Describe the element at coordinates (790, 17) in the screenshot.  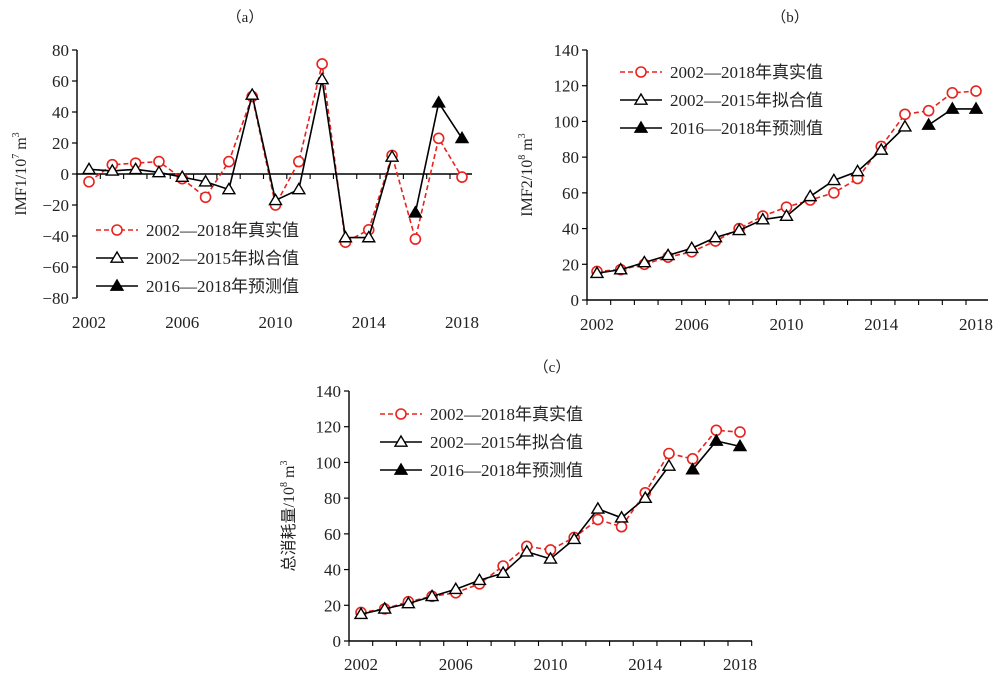
I see `panel-label: （b）` at that location.